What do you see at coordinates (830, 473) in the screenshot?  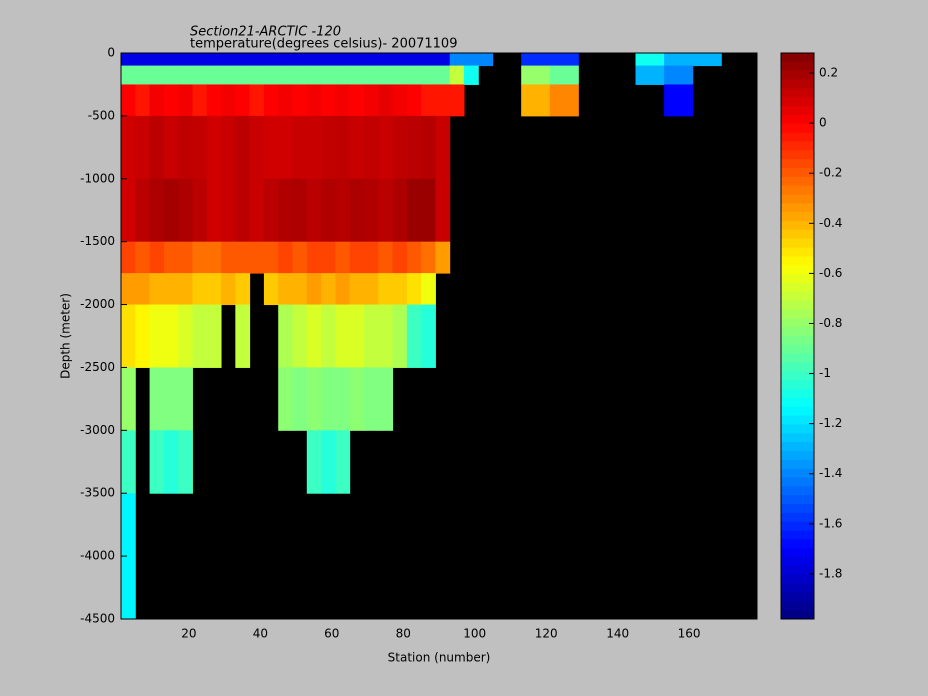 I see `colorbar-tick-label: -1.4` at bounding box center [830, 473].